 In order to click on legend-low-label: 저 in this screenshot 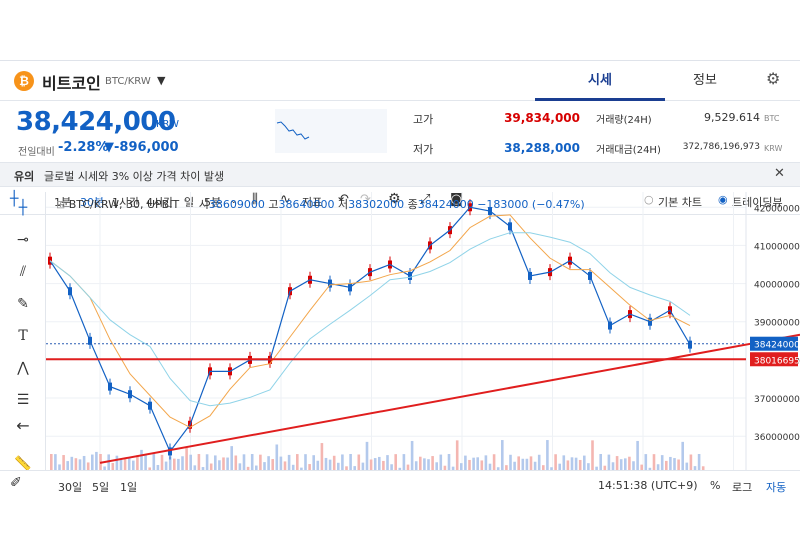, I will do `click(343, 204)`.